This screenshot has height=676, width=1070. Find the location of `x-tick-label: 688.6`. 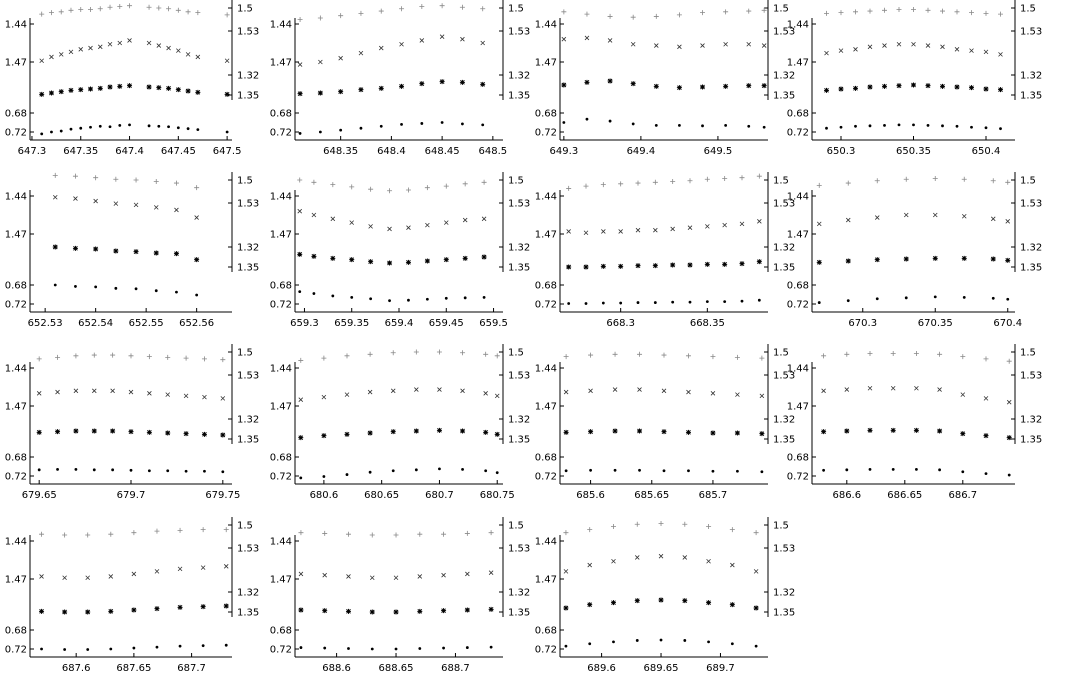

x-tick-label: 688.6 is located at coordinates (336, 668).